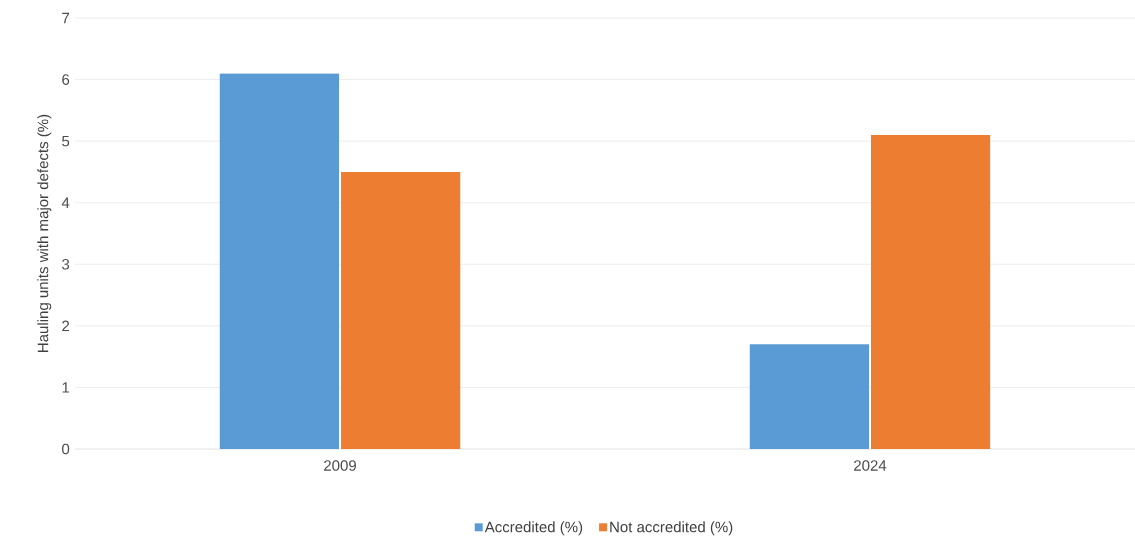 Image resolution: width=1135 pixels, height=542 pixels. What do you see at coordinates (671, 528) in the screenshot?
I see `legend-label: Not accredited (%)` at bounding box center [671, 528].